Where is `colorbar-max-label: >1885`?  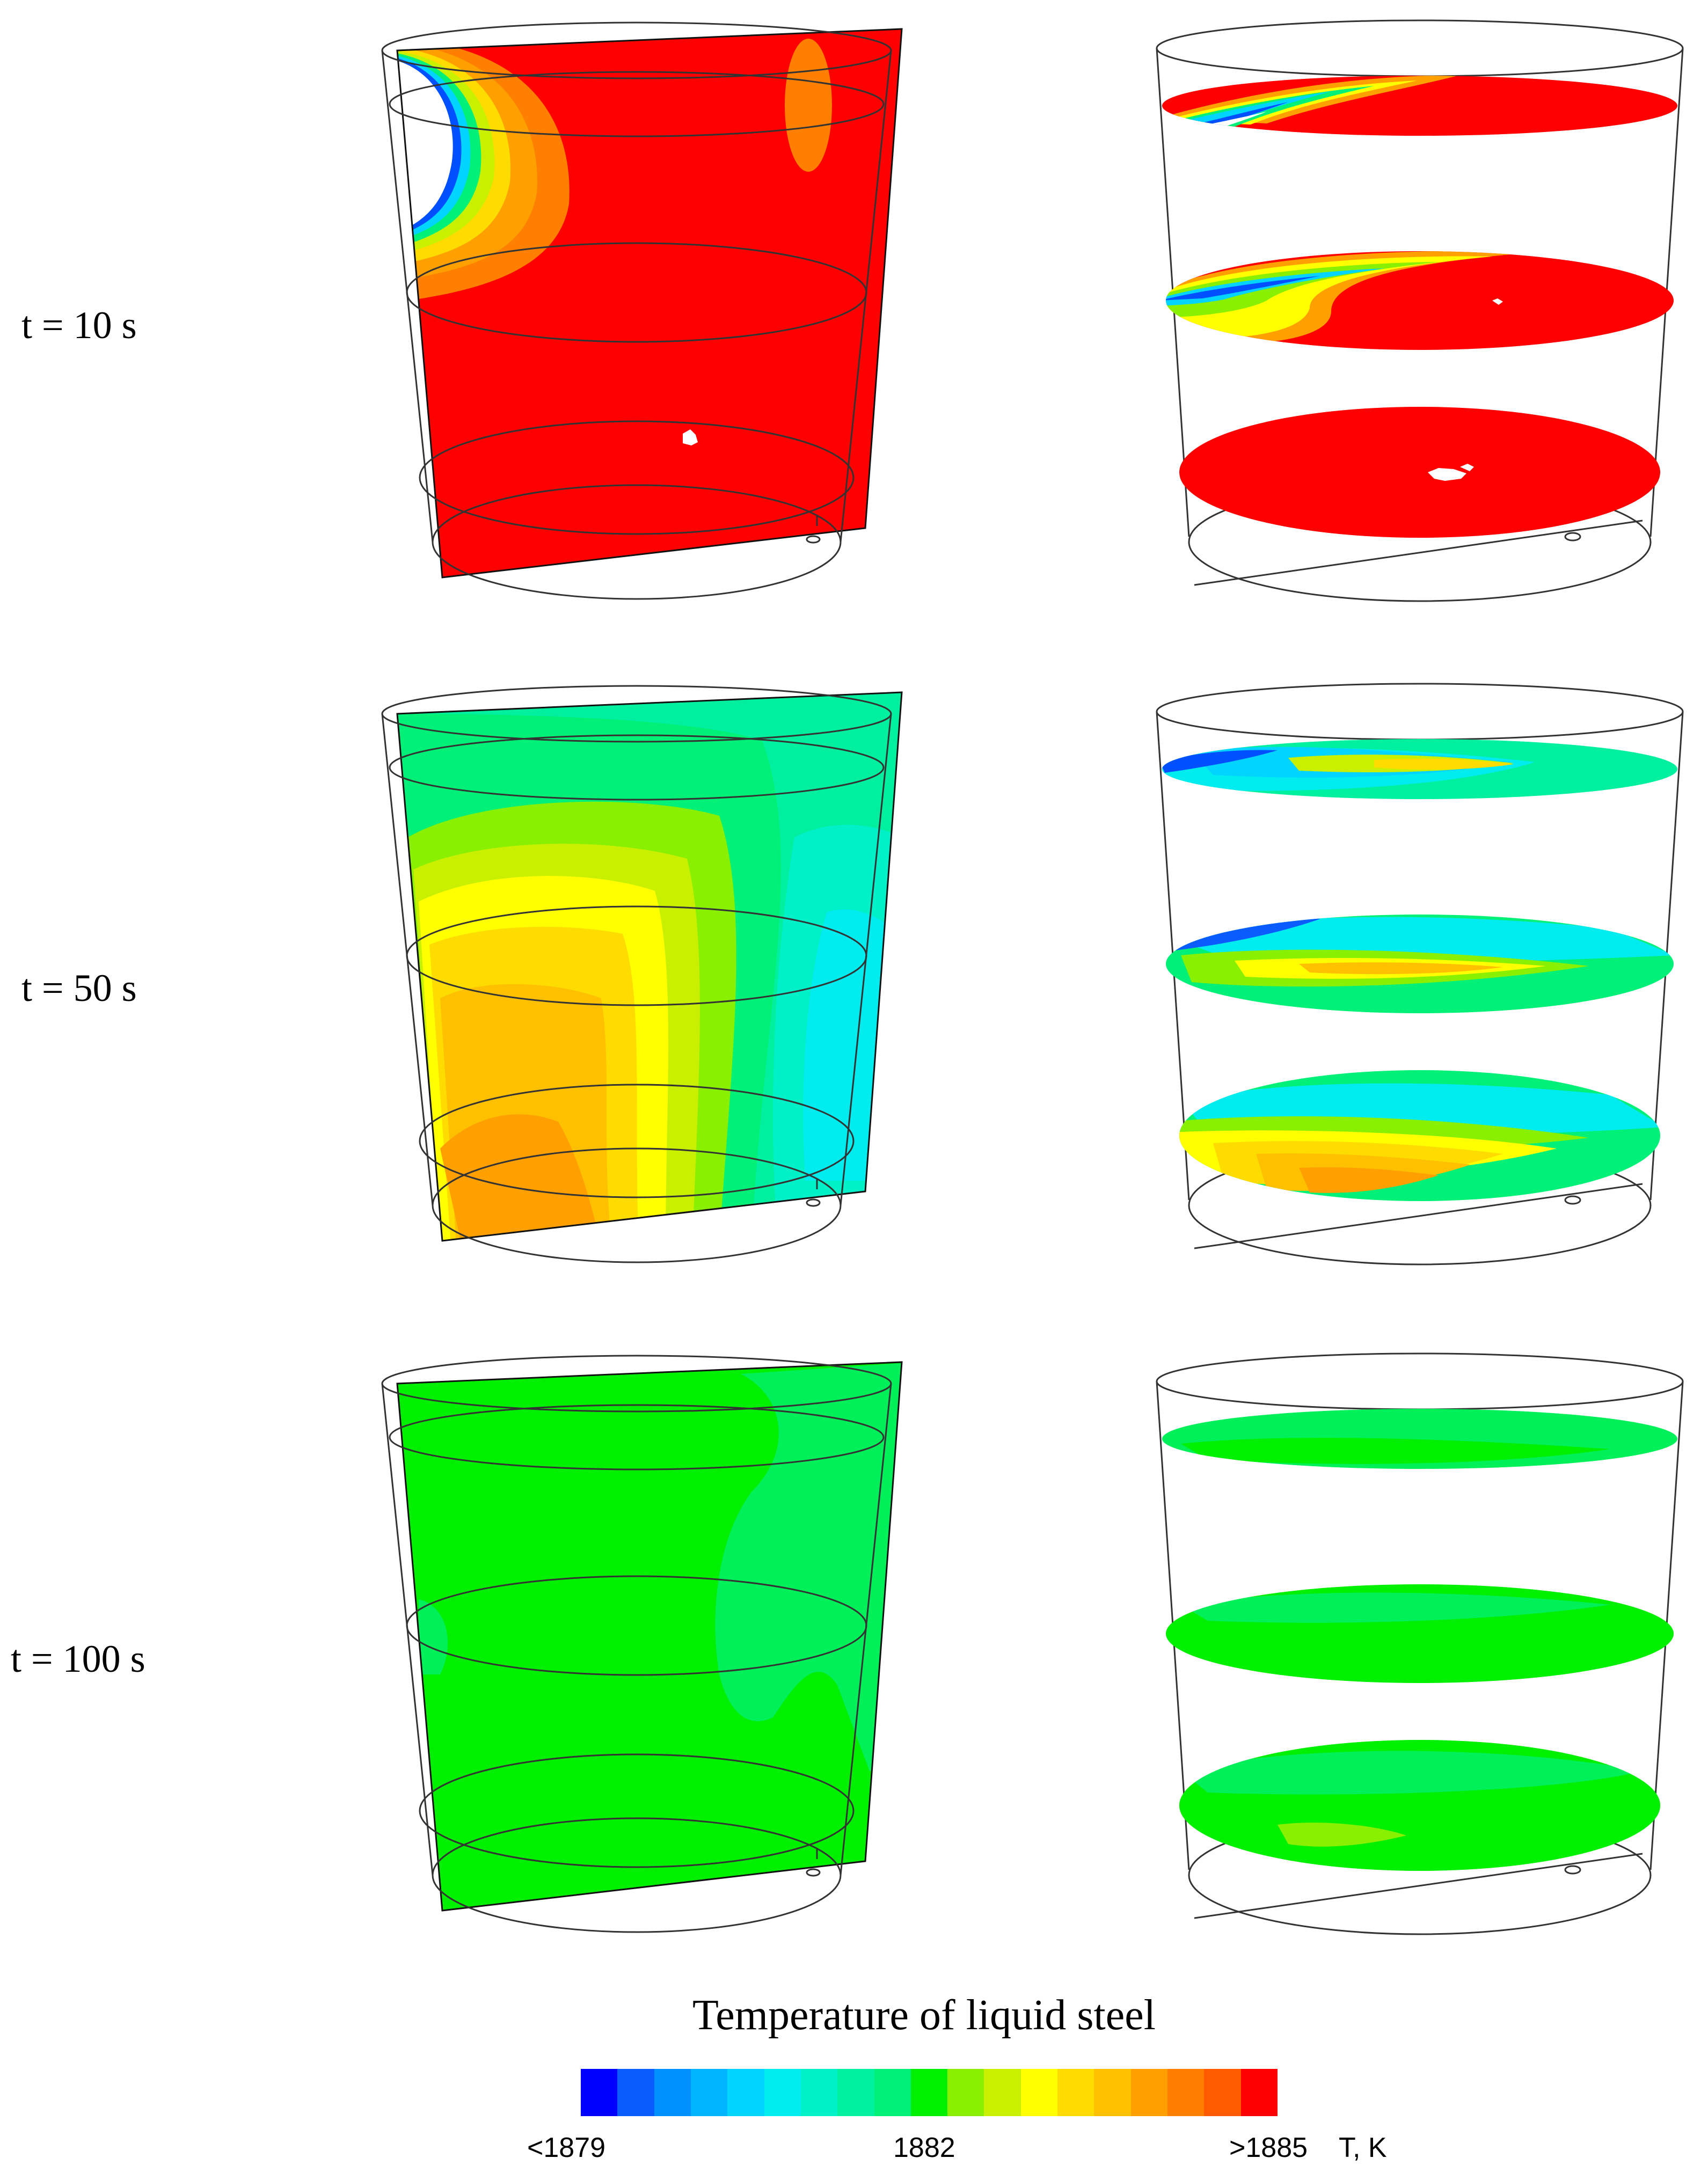 colorbar-max-label: >1885 is located at coordinates (1268, 2147).